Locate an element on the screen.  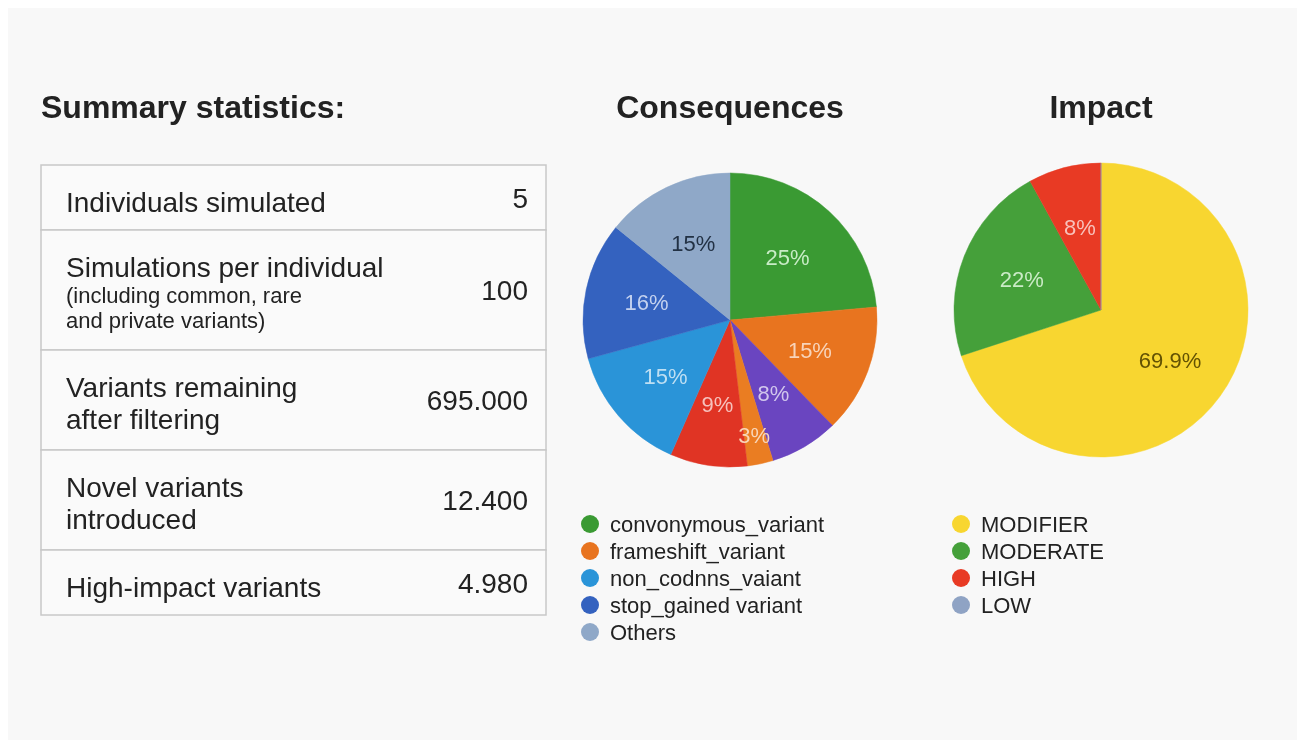
text: 5 is located at coordinates (520, 198).